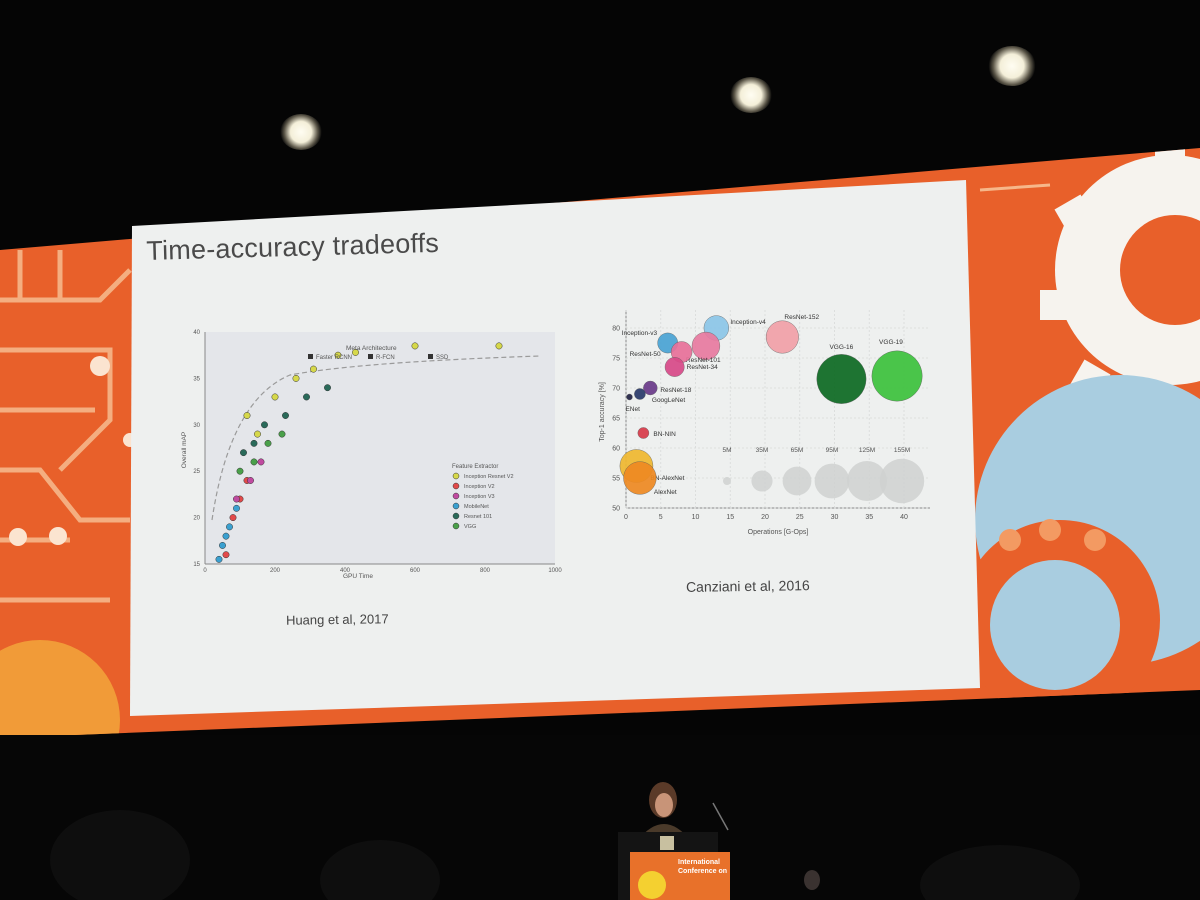  I want to click on left-legend-fe-label: Inception Resnet V2, so click(489, 477).